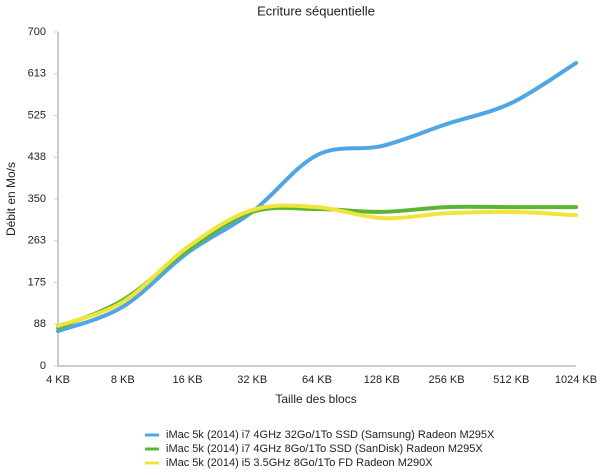 The height and width of the screenshot is (475, 600). I want to click on x-tick-label: 256 KB, so click(446, 380).